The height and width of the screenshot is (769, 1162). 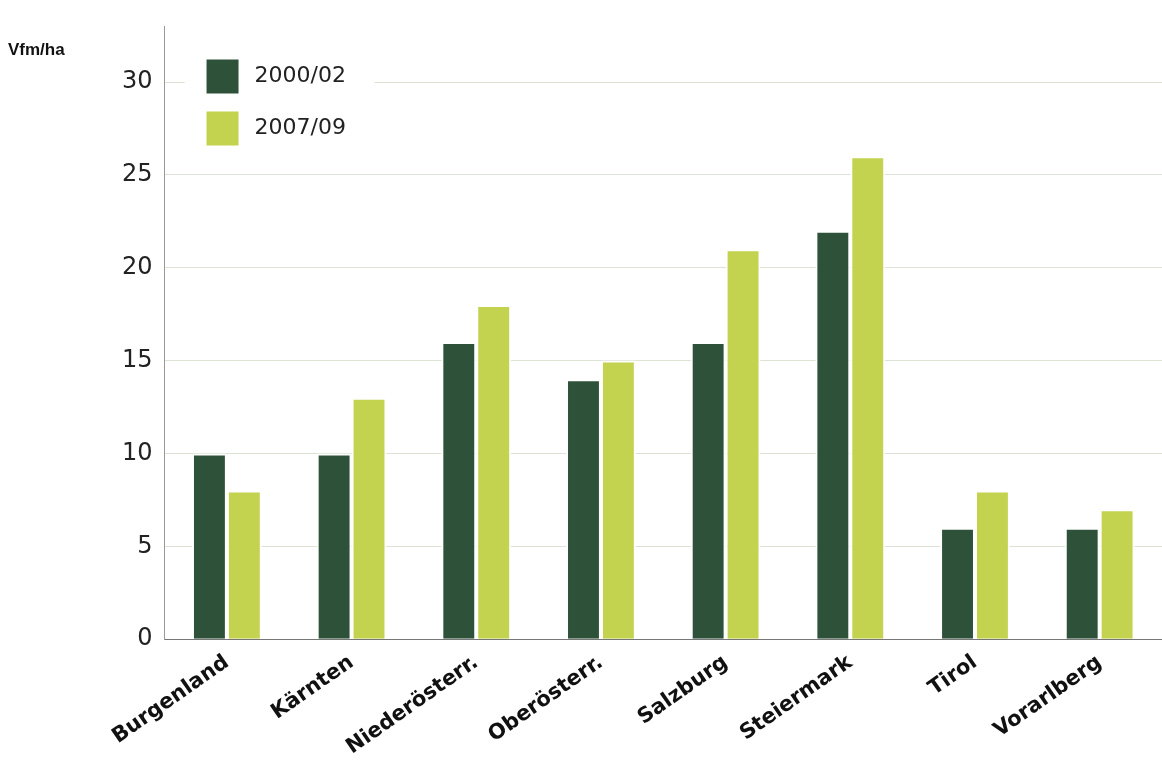 I want to click on y-tick-label: 15, so click(x=137, y=358).